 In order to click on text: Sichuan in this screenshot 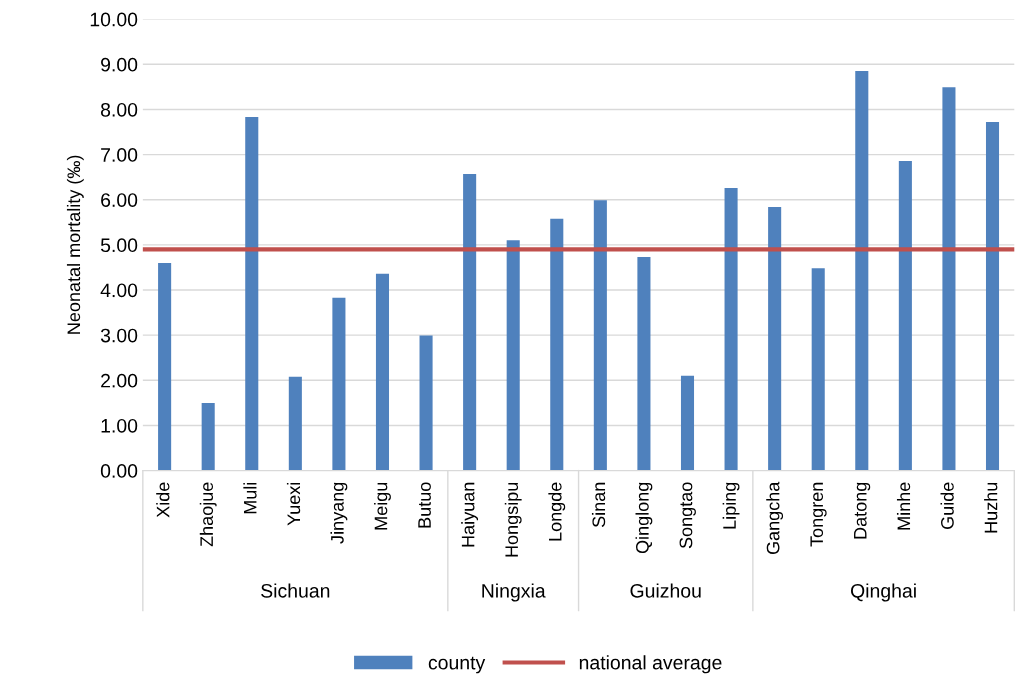, I will do `click(295, 590)`.